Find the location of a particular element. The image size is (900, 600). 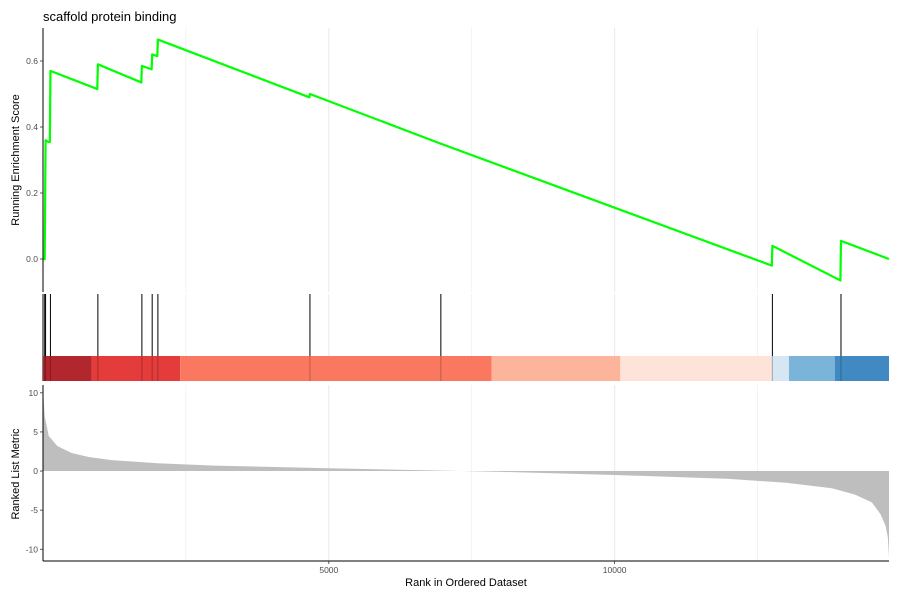

running-score-y-axis: 0.0 0.2 0.4 0.6 is located at coordinates (35, 160).